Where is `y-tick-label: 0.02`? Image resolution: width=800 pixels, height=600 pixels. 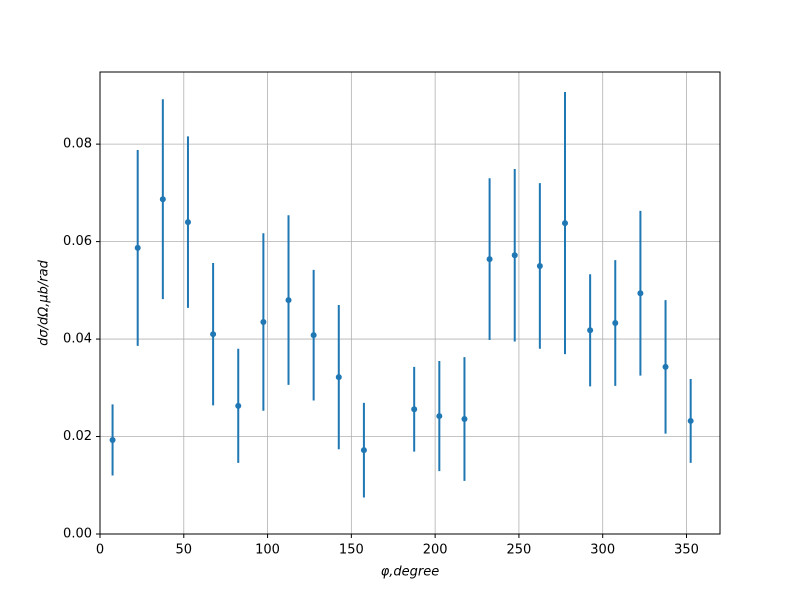
y-tick-label: 0.02 is located at coordinates (77, 436).